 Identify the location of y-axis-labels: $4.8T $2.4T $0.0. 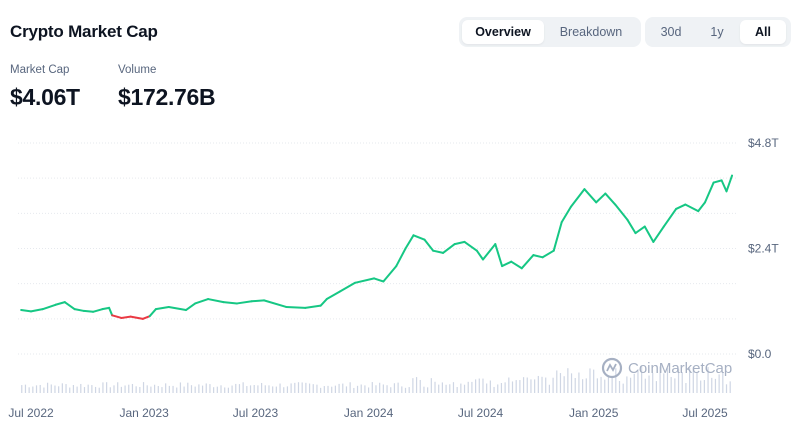
(763, 248).